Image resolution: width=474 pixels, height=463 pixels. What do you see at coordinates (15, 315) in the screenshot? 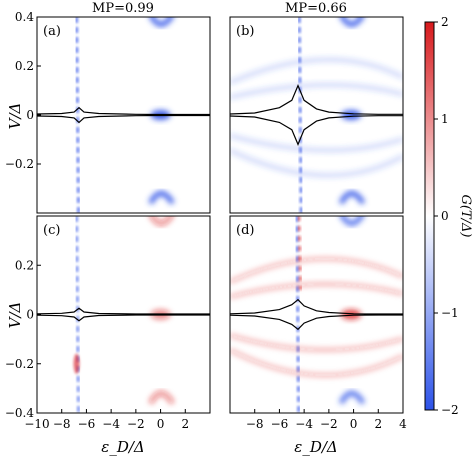
I see `y-axis-label-bottom: V/Δ` at bounding box center [15, 315].